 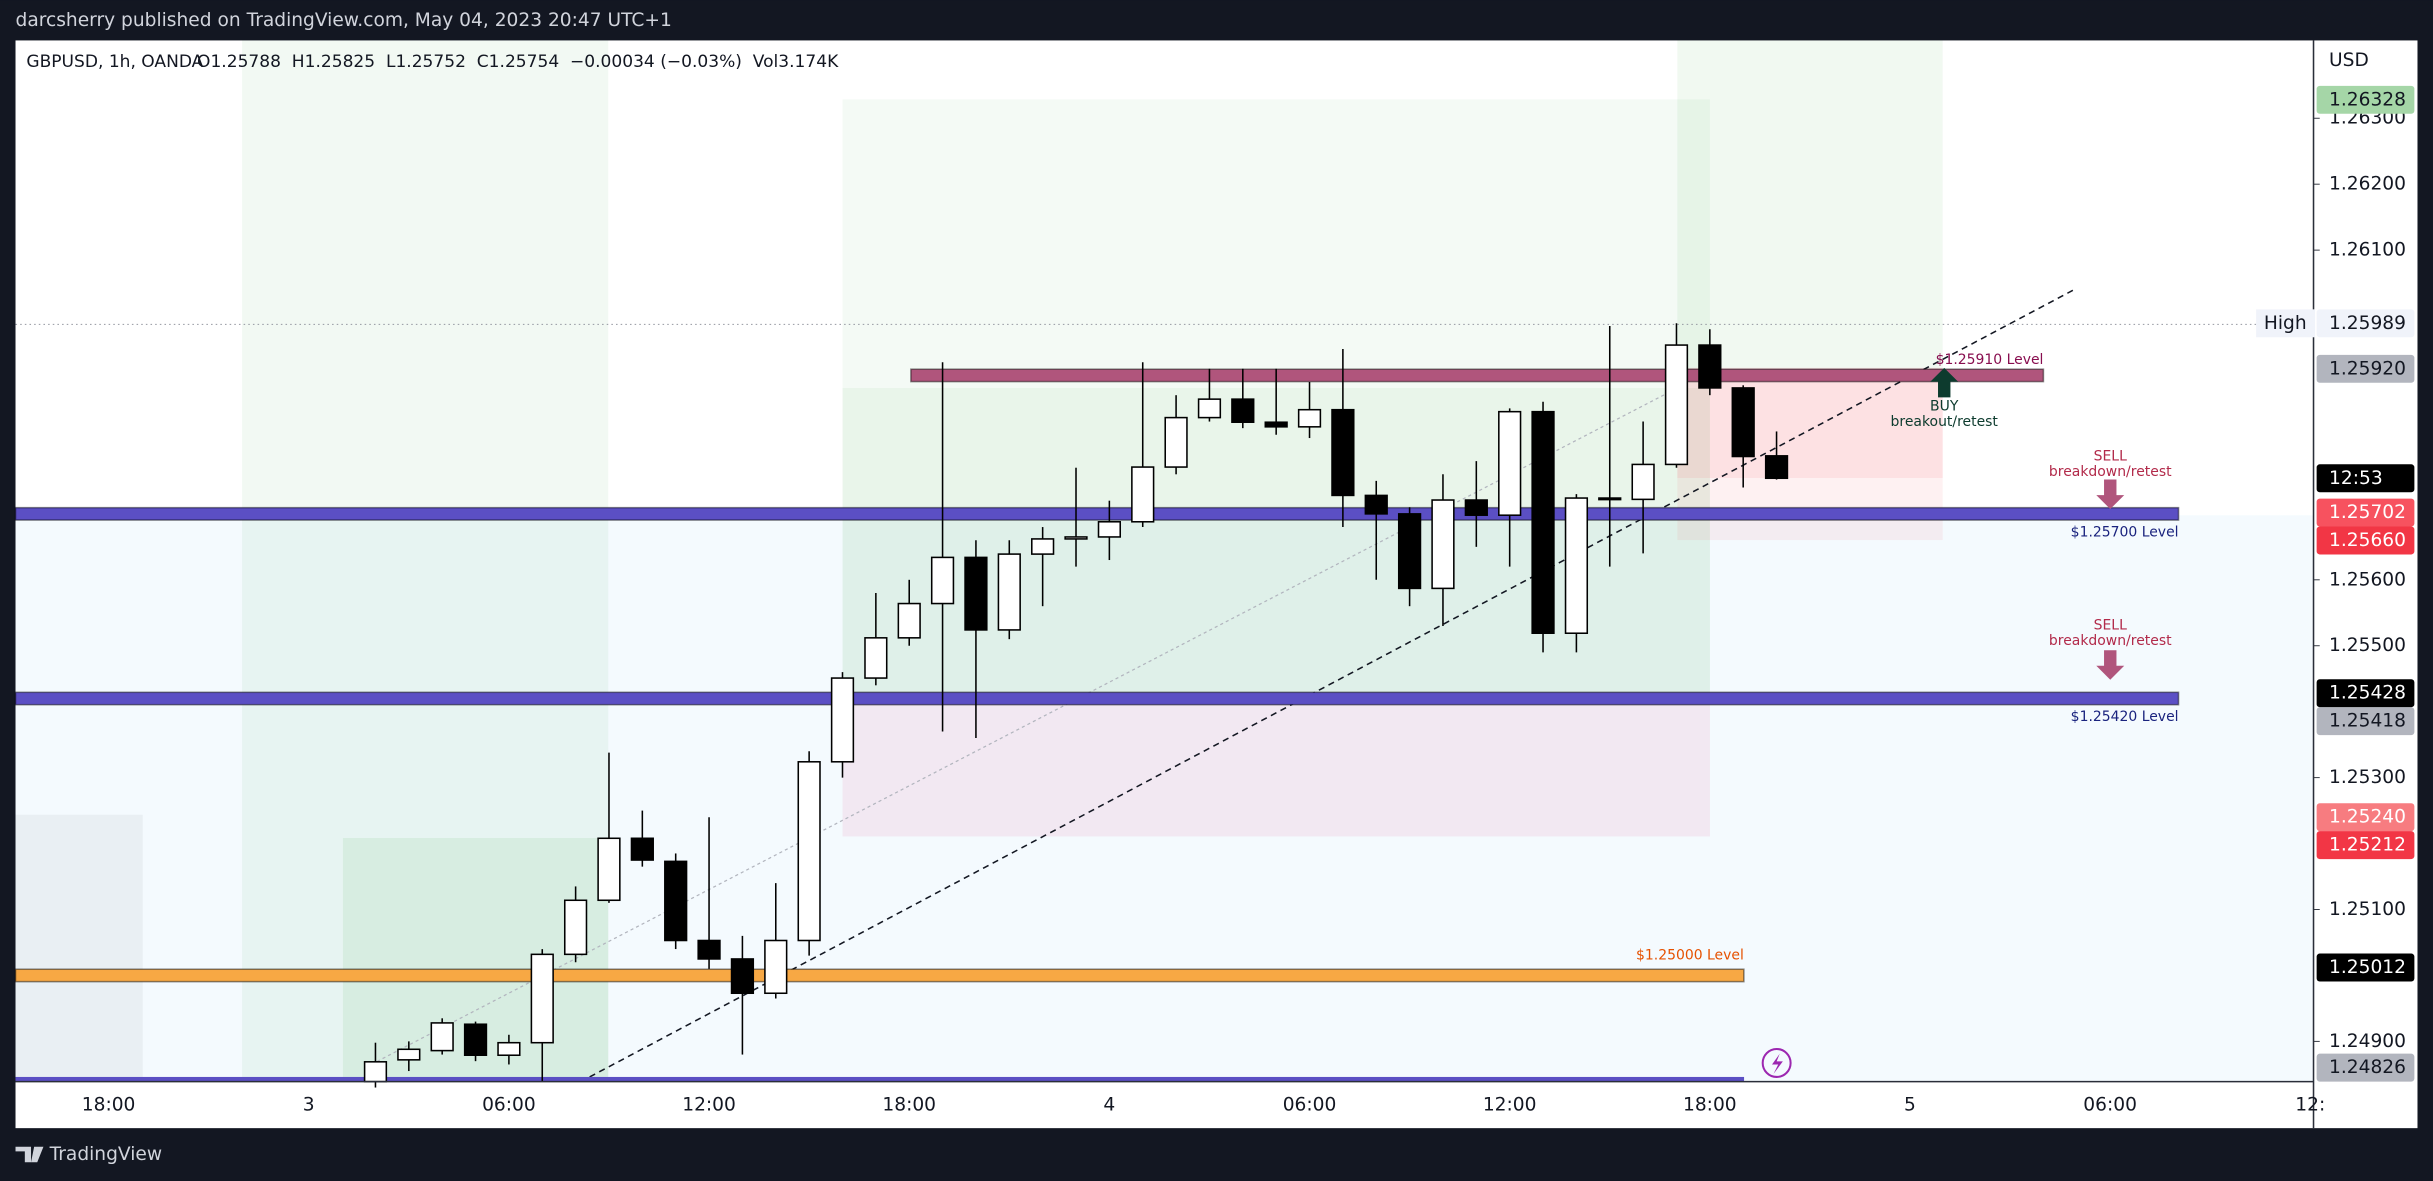 What do you see at coordinates (2286, 323) in the screenshot?
I see `tag-title-bg` at bounding box center [2286, 323].